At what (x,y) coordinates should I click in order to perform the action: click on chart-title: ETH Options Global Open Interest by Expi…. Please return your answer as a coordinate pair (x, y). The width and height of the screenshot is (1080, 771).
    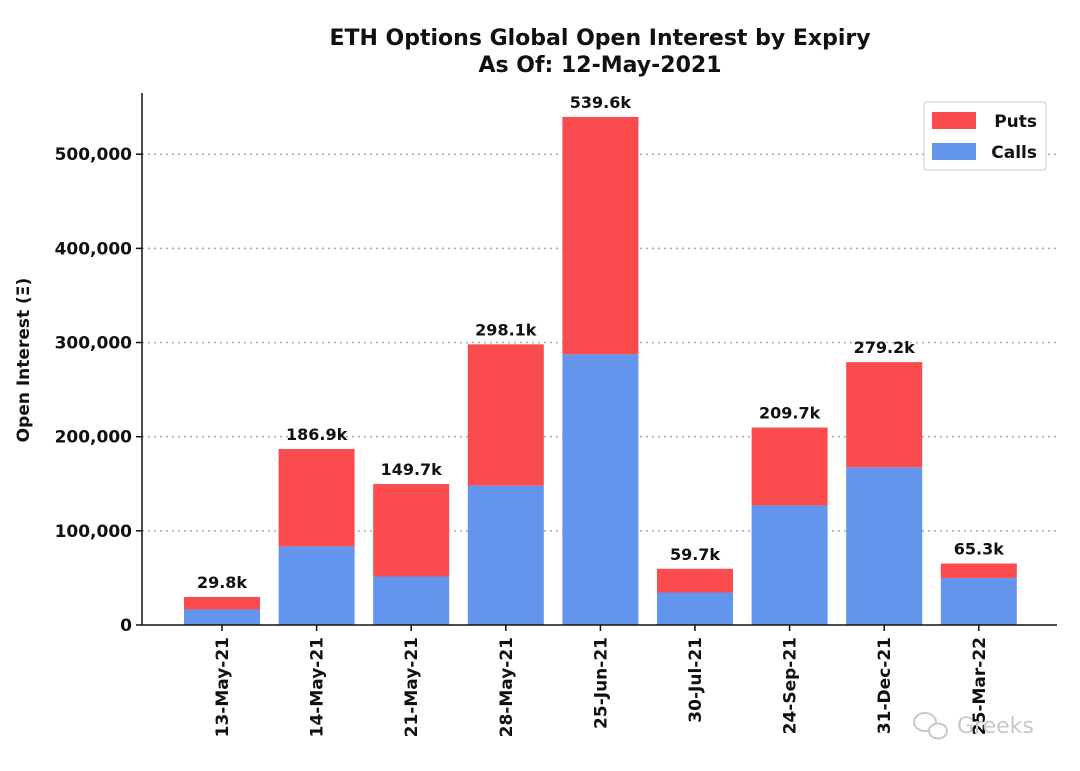
    Looking at the image, I should click on (599, 38).